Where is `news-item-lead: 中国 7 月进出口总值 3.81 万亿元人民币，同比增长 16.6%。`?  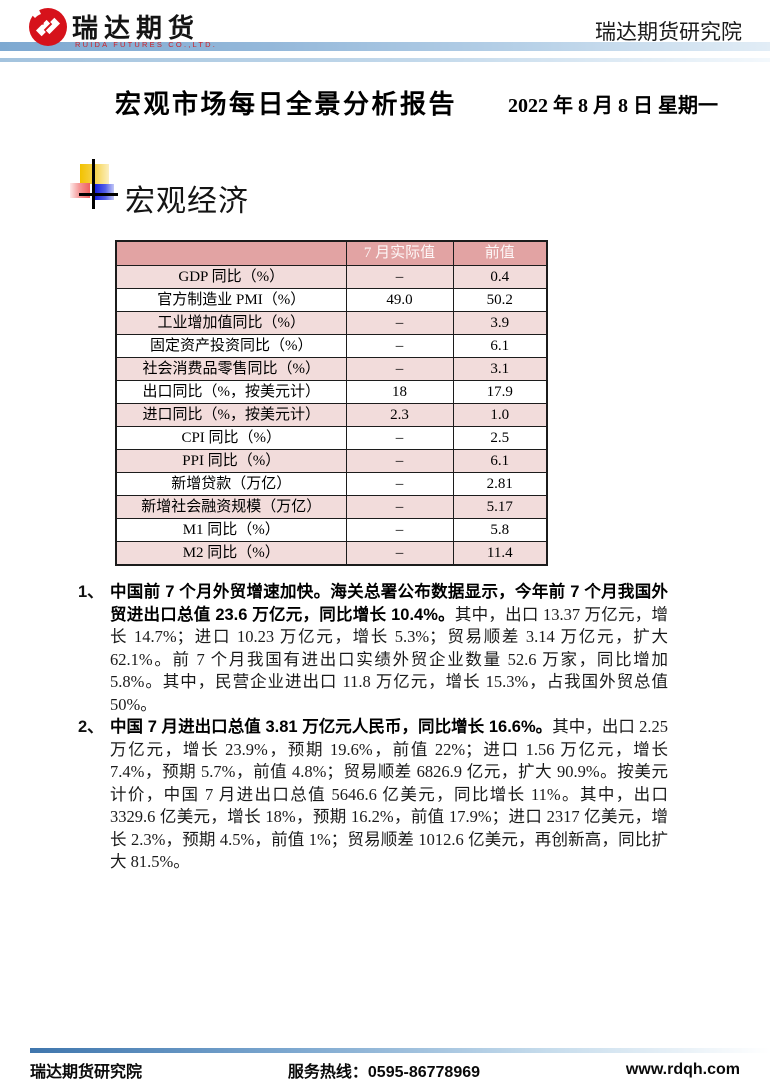
news-item-lead: 中国 7 月进出口总值 3.81 万亿元人民币，同比增长 16.6%。 is located at coordinates (331, 727).